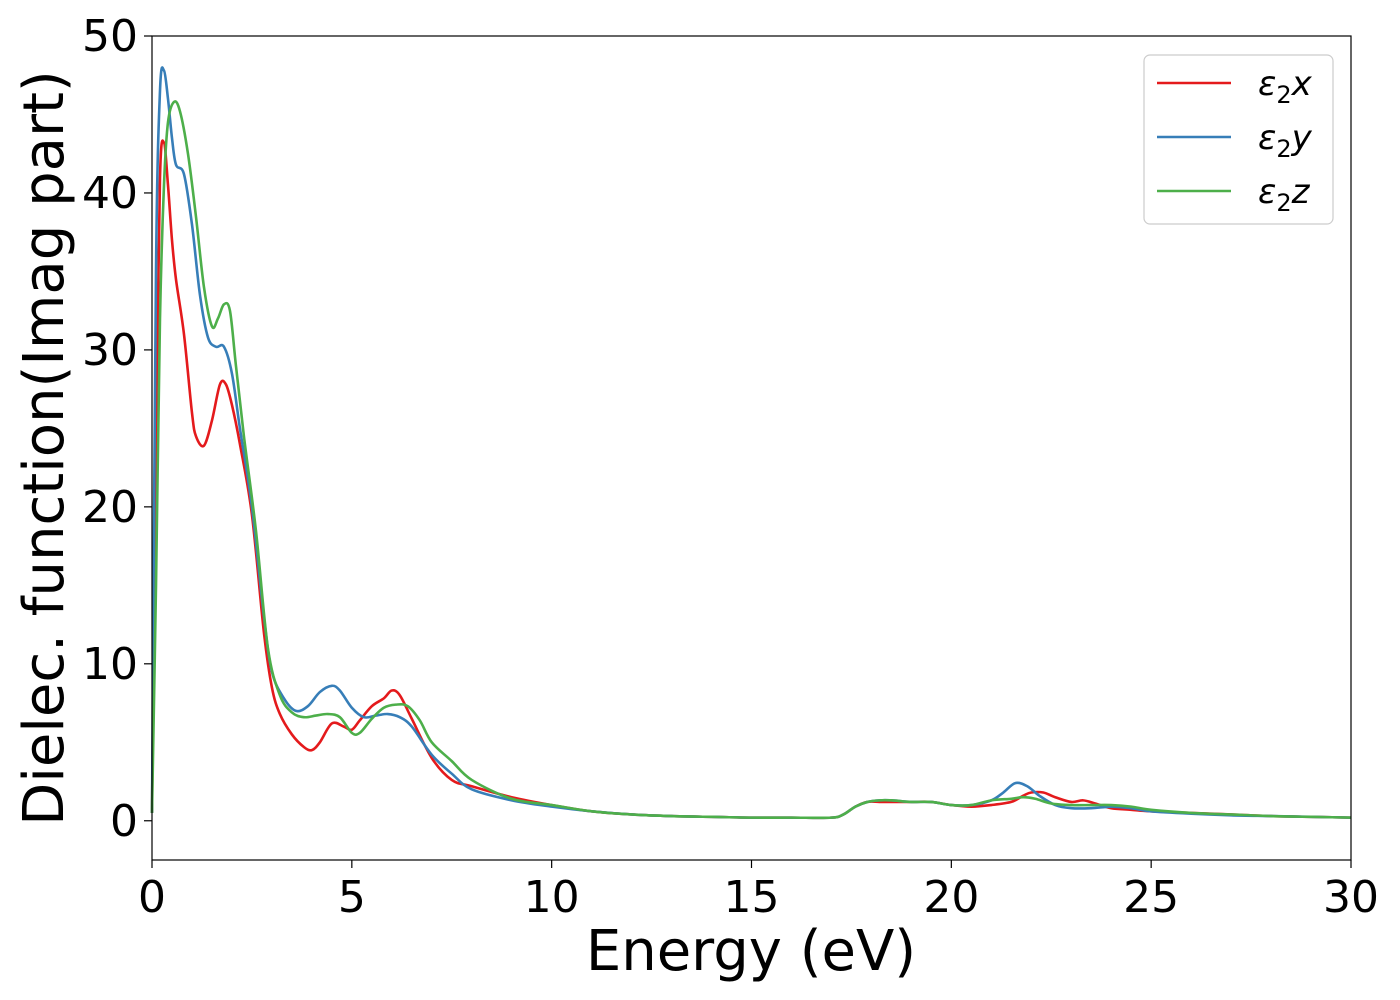  What do you see at coordinates (1284, 194) in the screenshot?
I see `legend-label: ε2z` at bounding box center [1284, 194].